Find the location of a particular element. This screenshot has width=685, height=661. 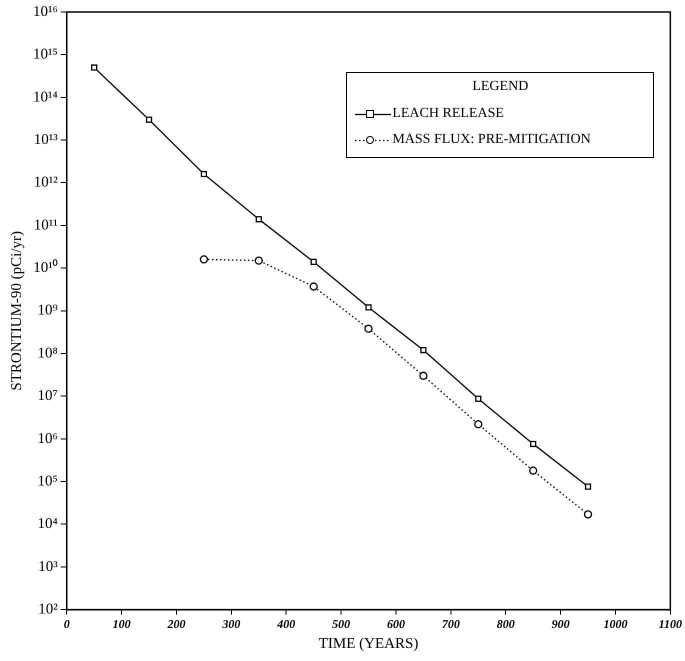

y-axis-title: STRONTIUM-90 (pCi/yr) is located at coordinates (16, 311).